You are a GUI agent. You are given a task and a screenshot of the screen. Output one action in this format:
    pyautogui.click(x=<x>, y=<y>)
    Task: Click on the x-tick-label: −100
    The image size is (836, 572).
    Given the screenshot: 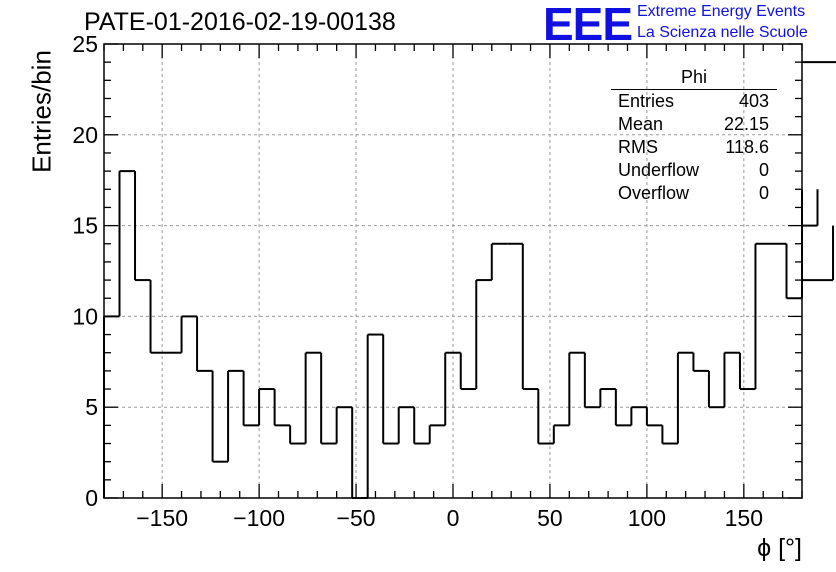 What is the action you would take?
    pyautogui.click(x=259, y=518)
    